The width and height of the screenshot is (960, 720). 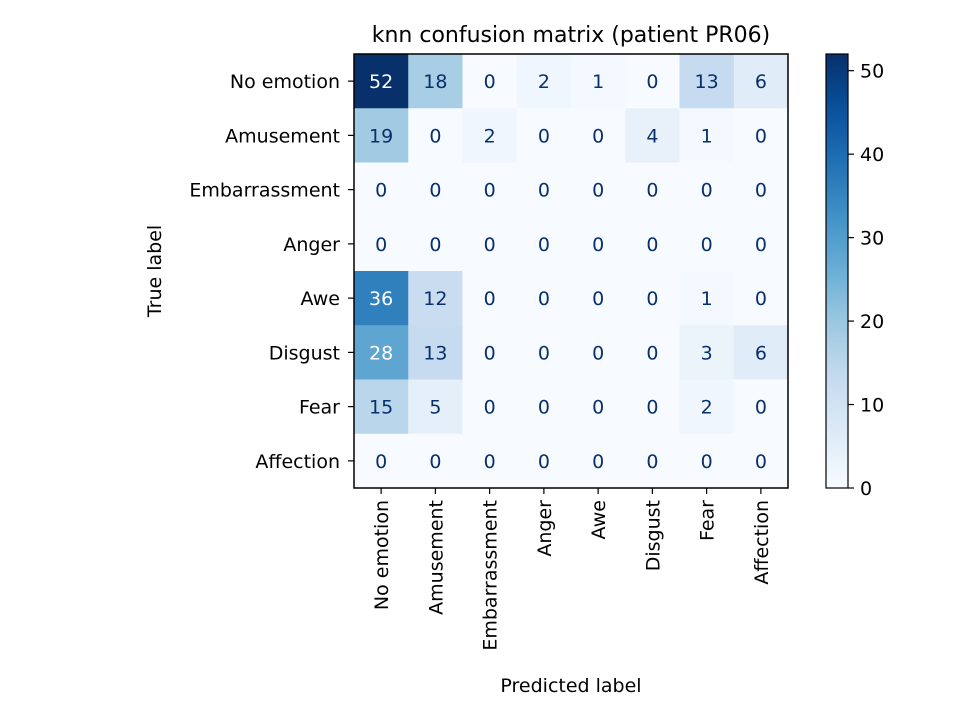 What do you see at coordinates (311, 245) in the screenshot?
I see `y-tick-label: Anger` at bounding box center [311, 245].